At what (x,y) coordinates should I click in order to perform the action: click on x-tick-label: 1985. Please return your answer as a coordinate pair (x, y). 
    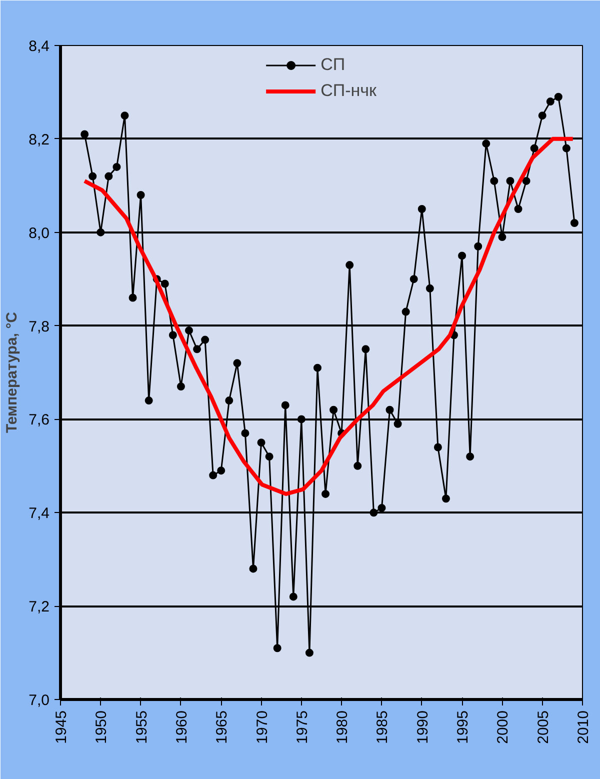
    Looking at the image, I should click on (383, 727).